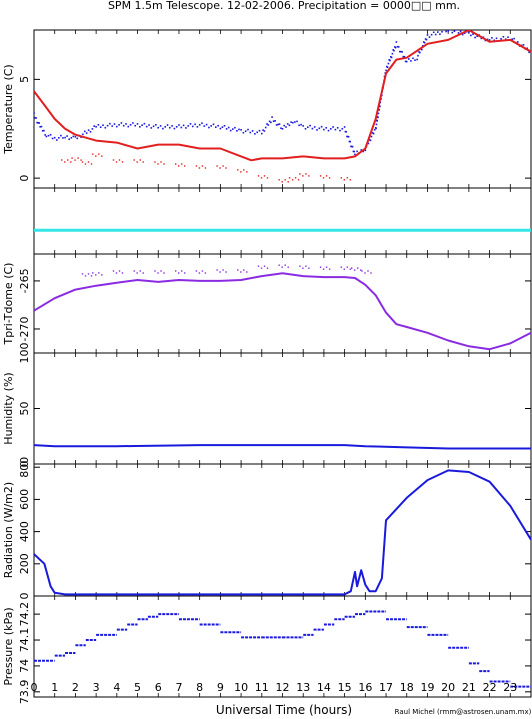 This screenshot has width=532, height=719. Describe the element at coordinates (34, 687) in the screenshot. I see `x-tick-label: 0` at that location.